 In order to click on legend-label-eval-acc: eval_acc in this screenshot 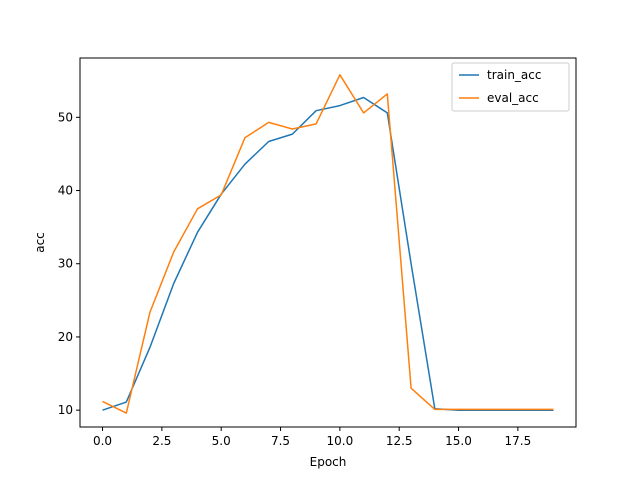, I will do `click(513, 98)`.